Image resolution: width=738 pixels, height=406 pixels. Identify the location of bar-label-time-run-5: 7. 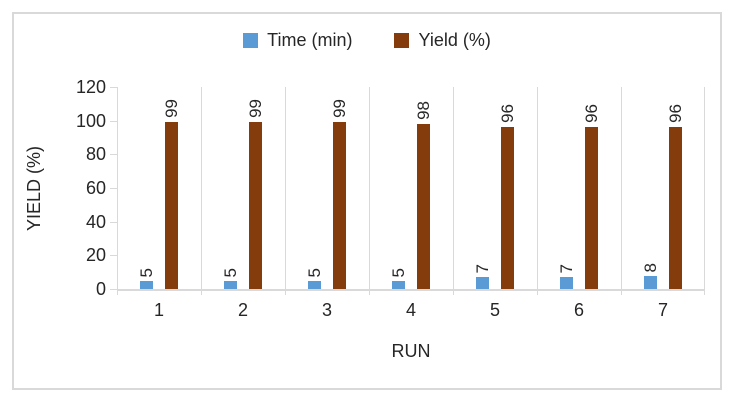
(482, 268).